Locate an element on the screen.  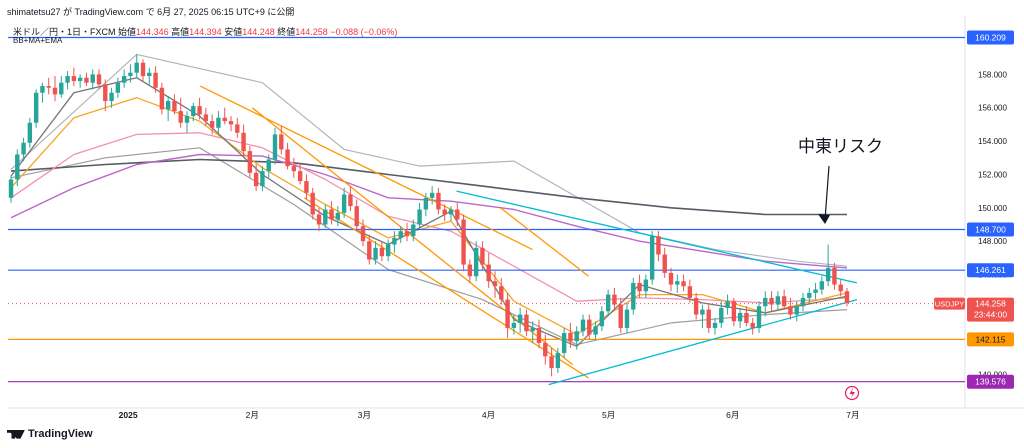
time-tick-label: 2025 is located at coordinates (128, 415).